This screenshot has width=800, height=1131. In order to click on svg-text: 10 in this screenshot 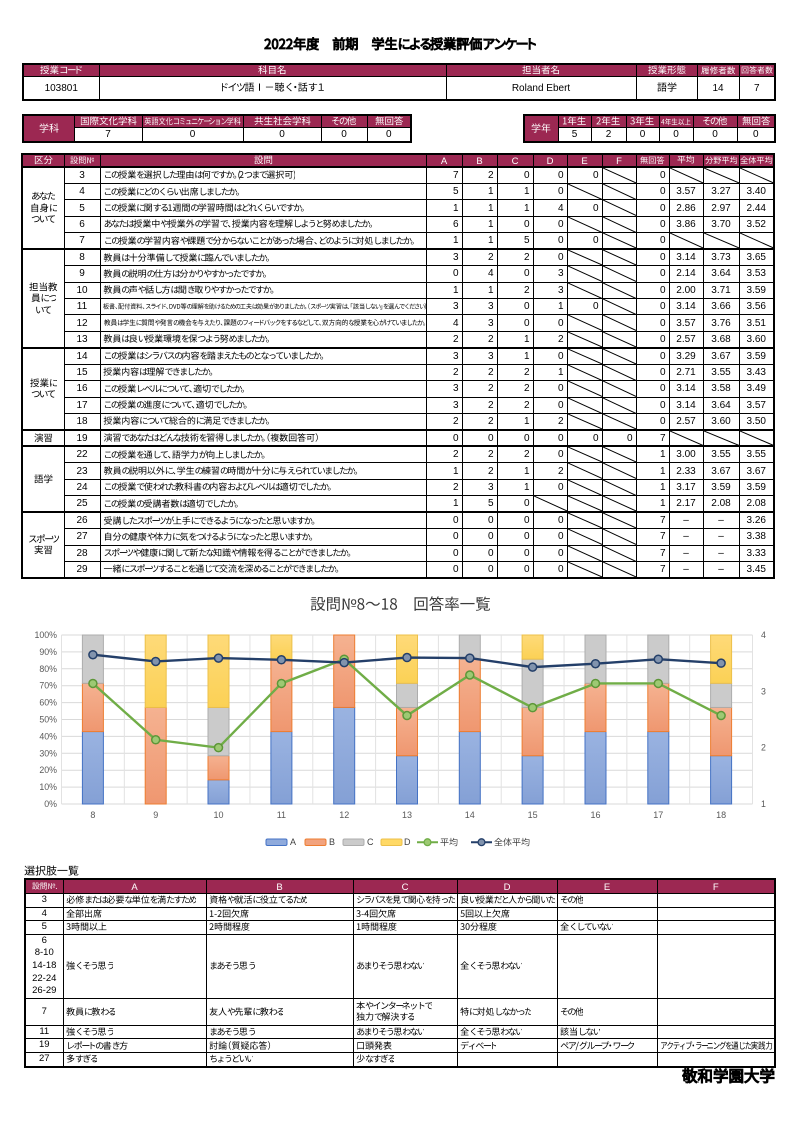, I will do `click(218, 815)`.